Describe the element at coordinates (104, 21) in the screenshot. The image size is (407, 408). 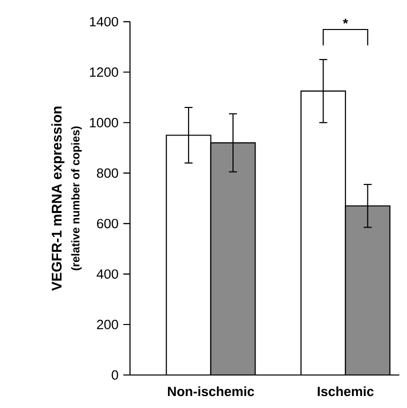
I see `y-tick-label: 1400` at that location.